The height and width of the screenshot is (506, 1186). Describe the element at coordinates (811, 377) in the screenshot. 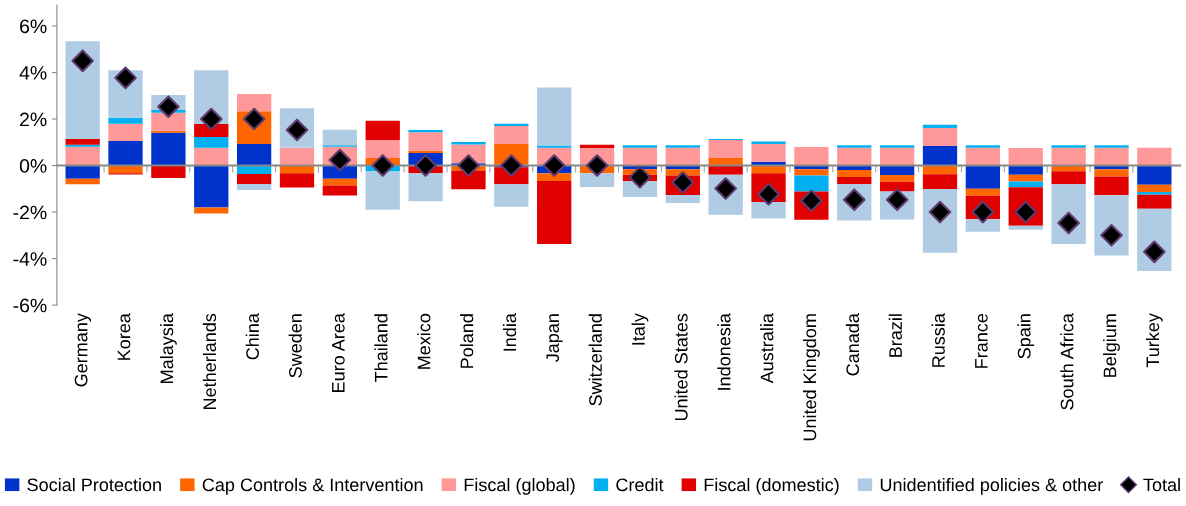

I see `x-tick-label: United Kingdom` at that location.